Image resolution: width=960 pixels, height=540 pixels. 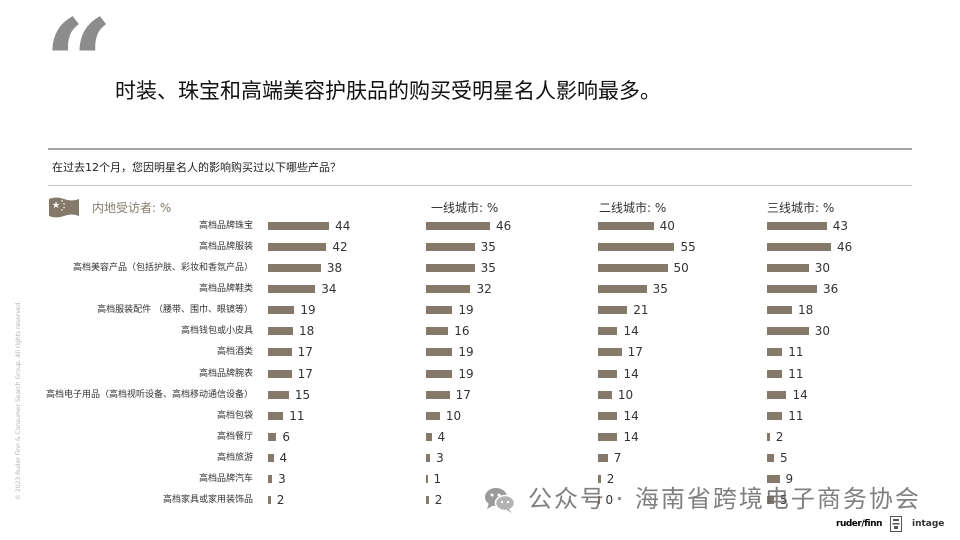 What do you see at coordinates (225, 478) in the screenshot?
I see `category-label: 高档品牌汽车` at bounding box center [225, 478].